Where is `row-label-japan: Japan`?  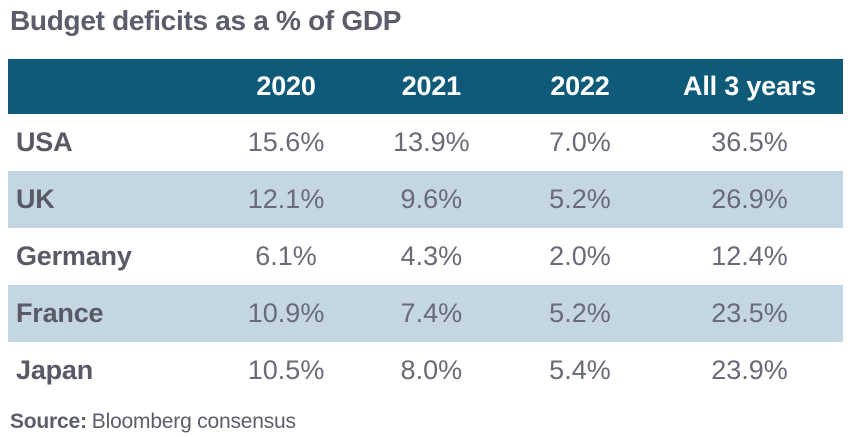 row-label-japan: Japan is located at coordinates (55, 370).